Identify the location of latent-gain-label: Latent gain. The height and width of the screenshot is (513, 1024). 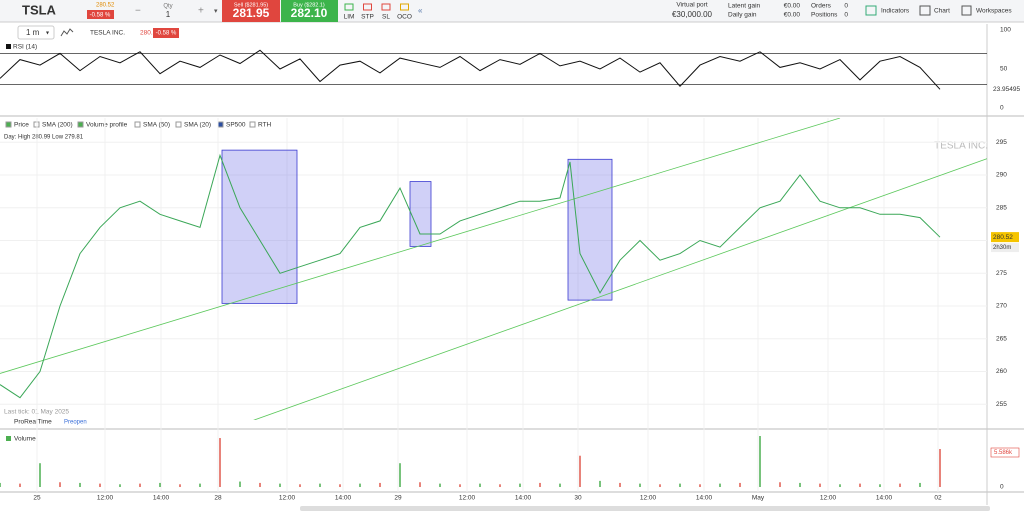
(744, 6).